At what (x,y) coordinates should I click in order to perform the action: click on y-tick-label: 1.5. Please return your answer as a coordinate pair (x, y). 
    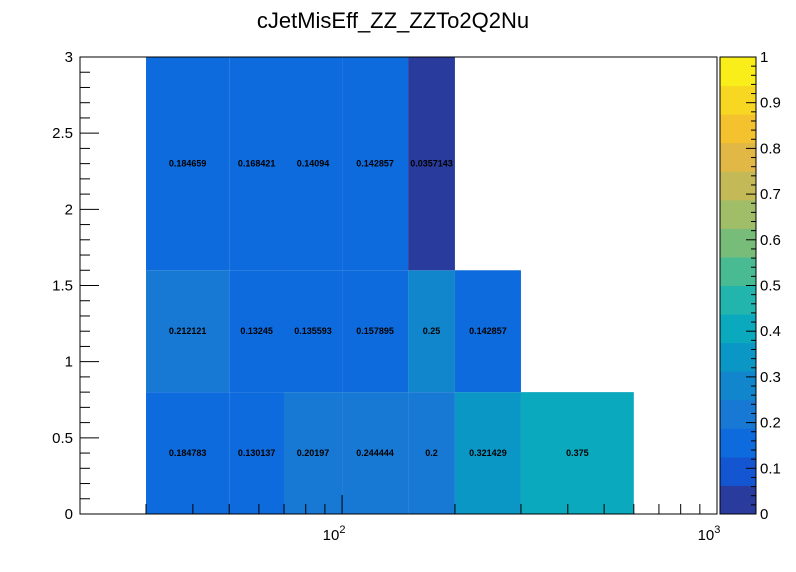
    Looking at the image, I should click on (62, 286).